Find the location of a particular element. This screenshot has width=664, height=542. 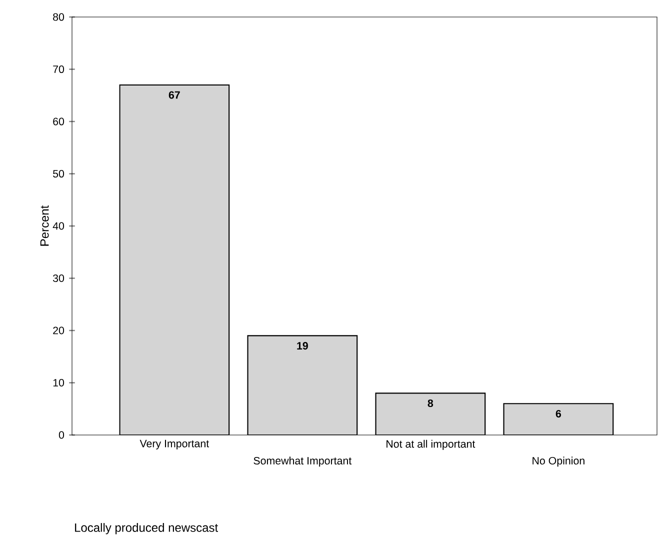

y-tick-label: 10 is located at coordinates (58, 382).